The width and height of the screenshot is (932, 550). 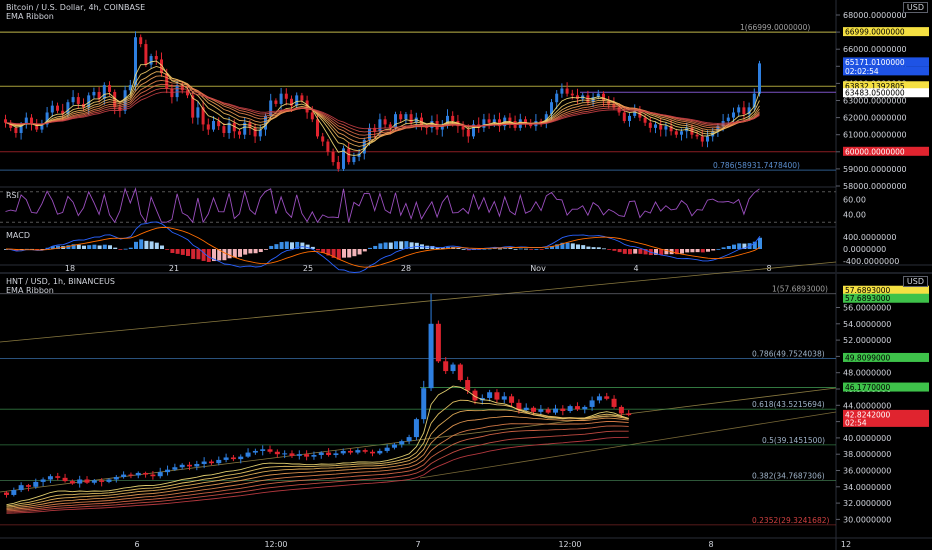 I want to click on bottom-currency-badge: USD, so click(x=915, y=281).